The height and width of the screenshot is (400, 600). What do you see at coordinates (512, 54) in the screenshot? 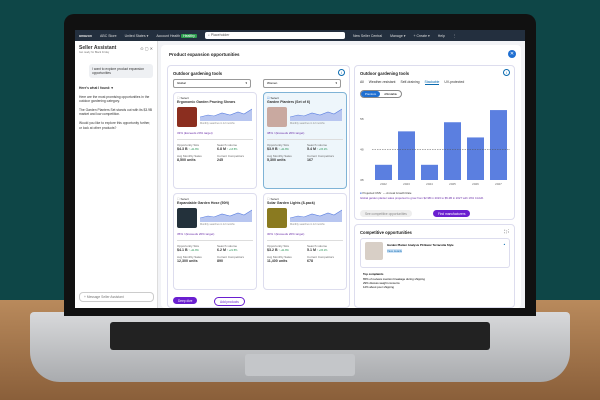
I see `close-button: ✕` at bounding box center [512, 54].